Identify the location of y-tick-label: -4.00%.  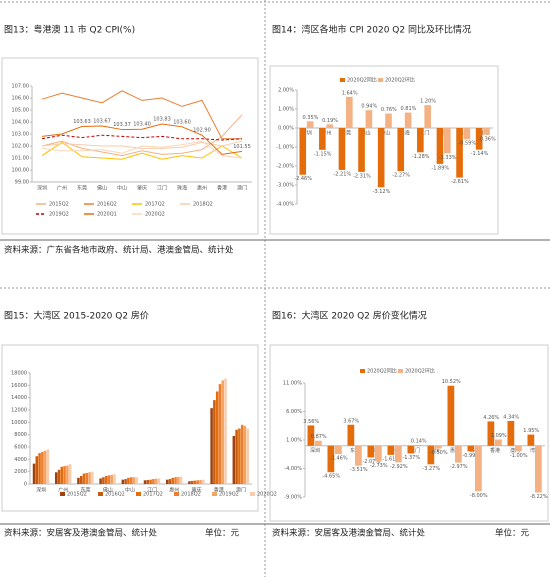
(293, 469).